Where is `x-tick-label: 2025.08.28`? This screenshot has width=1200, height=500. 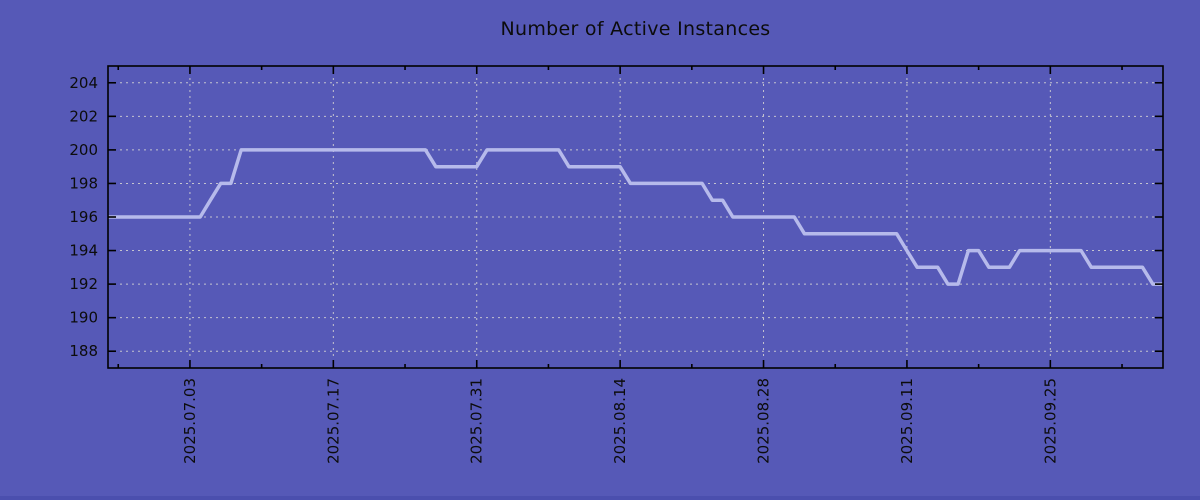
x-tick-label: 2025.08.28 is located at coordinates (764, 421).